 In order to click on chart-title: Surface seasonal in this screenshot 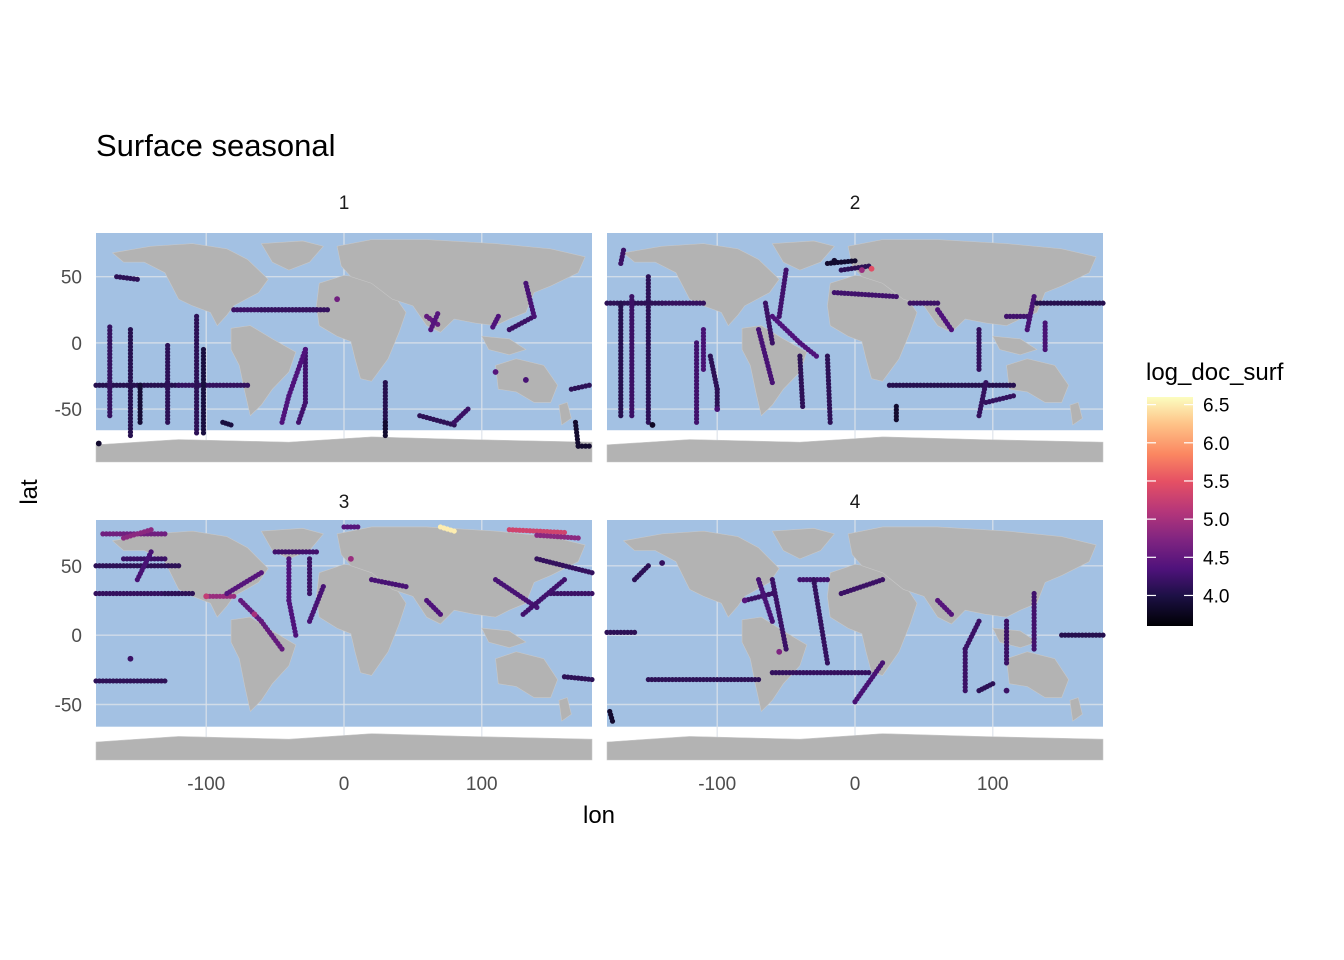, I will do `click(216, 145)`.